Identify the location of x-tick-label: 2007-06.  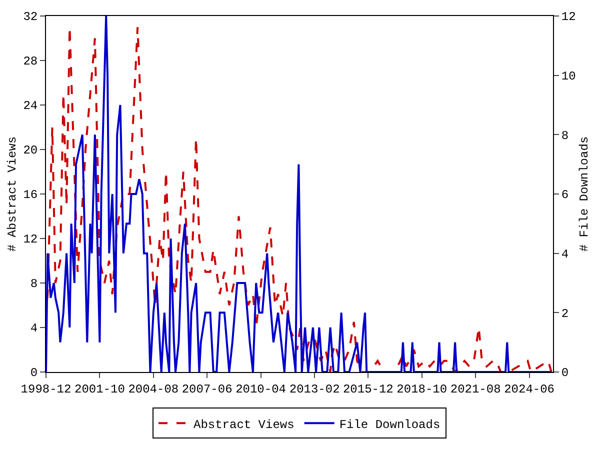
(207, 389).